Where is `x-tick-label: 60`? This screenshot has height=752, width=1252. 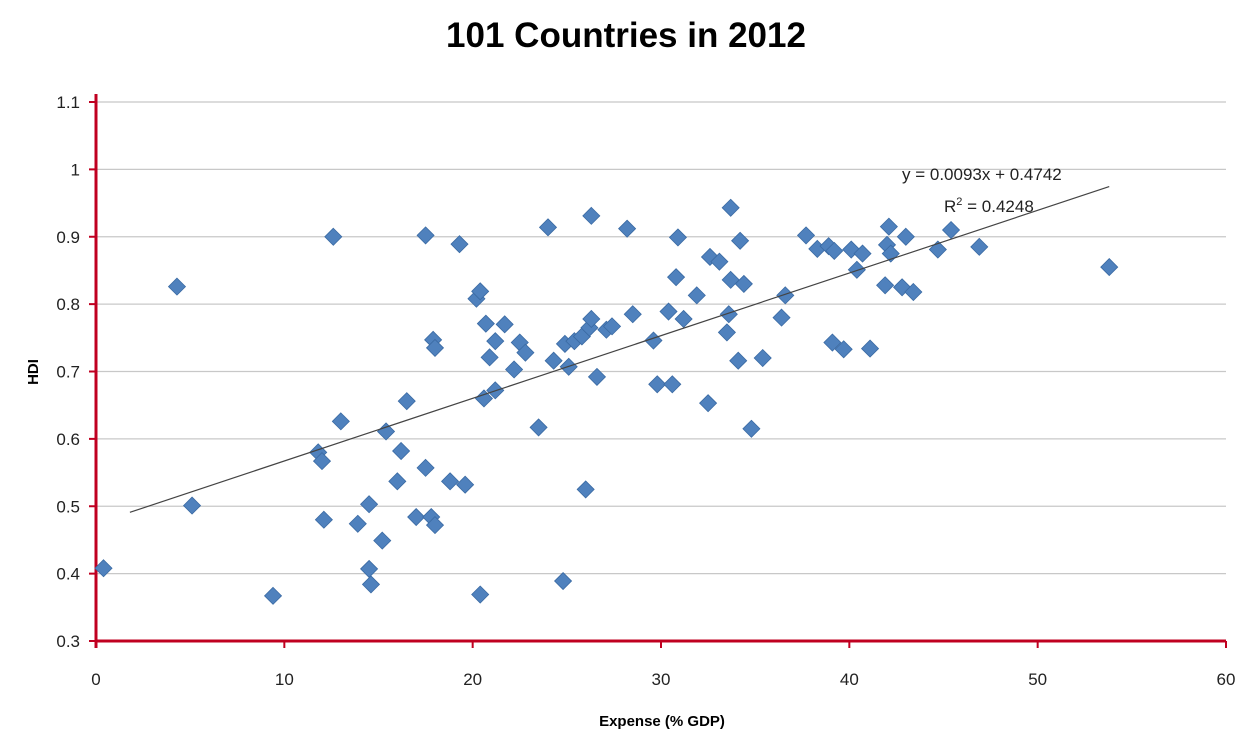 x-tick-label: 60 is located at coordinates (1226, 679).